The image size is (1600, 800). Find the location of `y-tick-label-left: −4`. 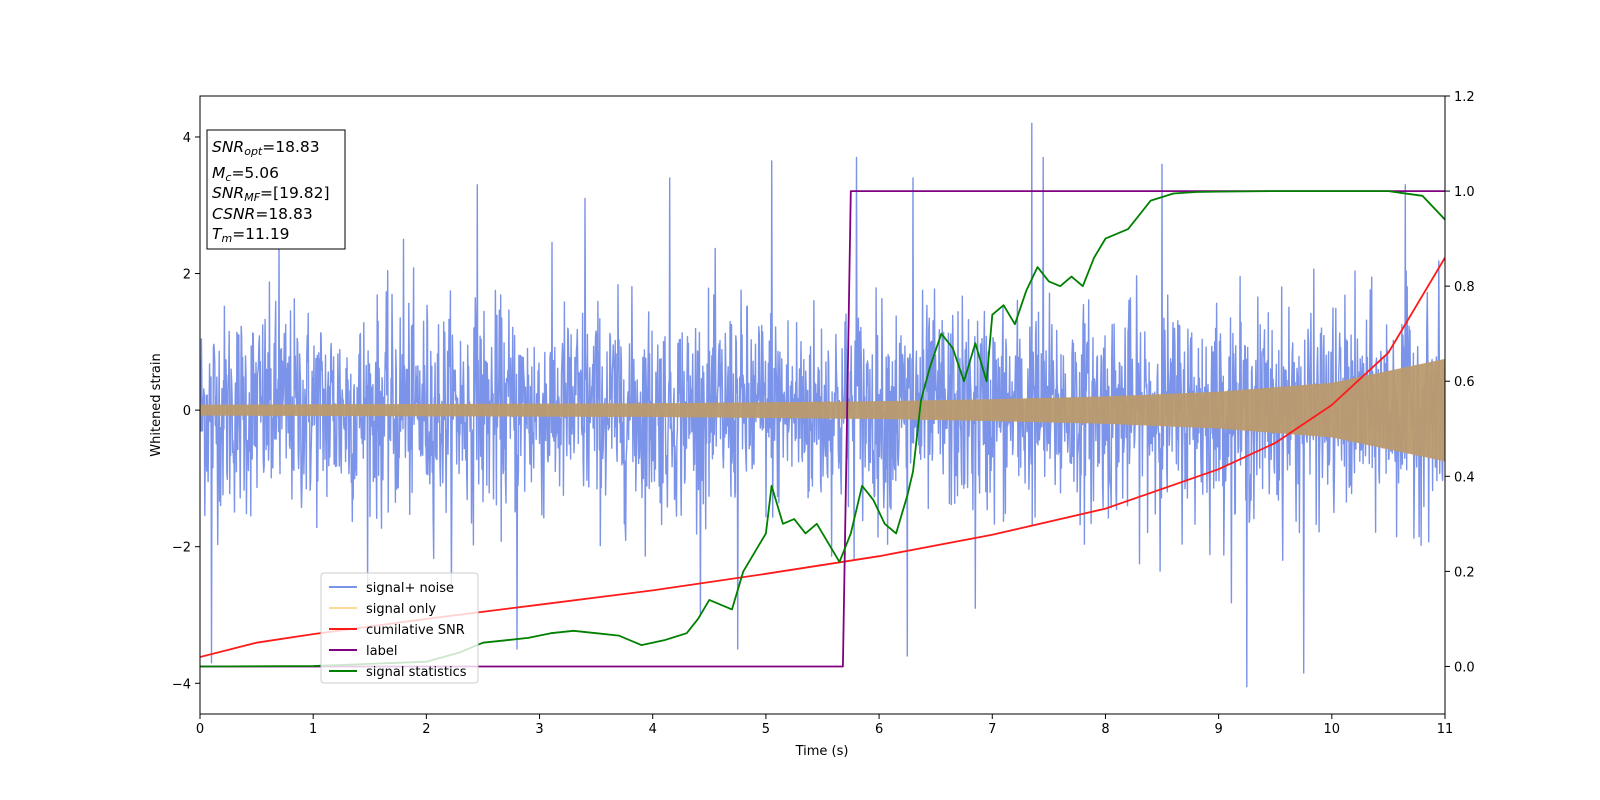

y-tick-label-left: −4 is located at coordinates (181, 684).